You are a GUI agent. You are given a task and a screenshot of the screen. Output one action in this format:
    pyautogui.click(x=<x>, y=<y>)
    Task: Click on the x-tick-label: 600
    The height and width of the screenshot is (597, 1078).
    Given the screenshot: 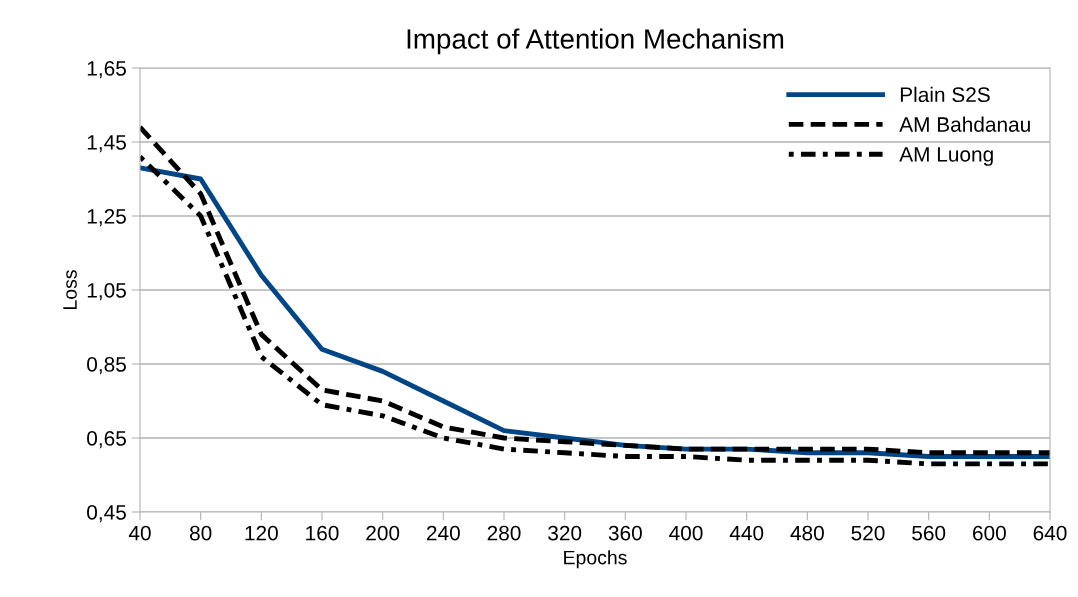 What is the action you would take?
    pyautogui.click(x=989, y=533)
    